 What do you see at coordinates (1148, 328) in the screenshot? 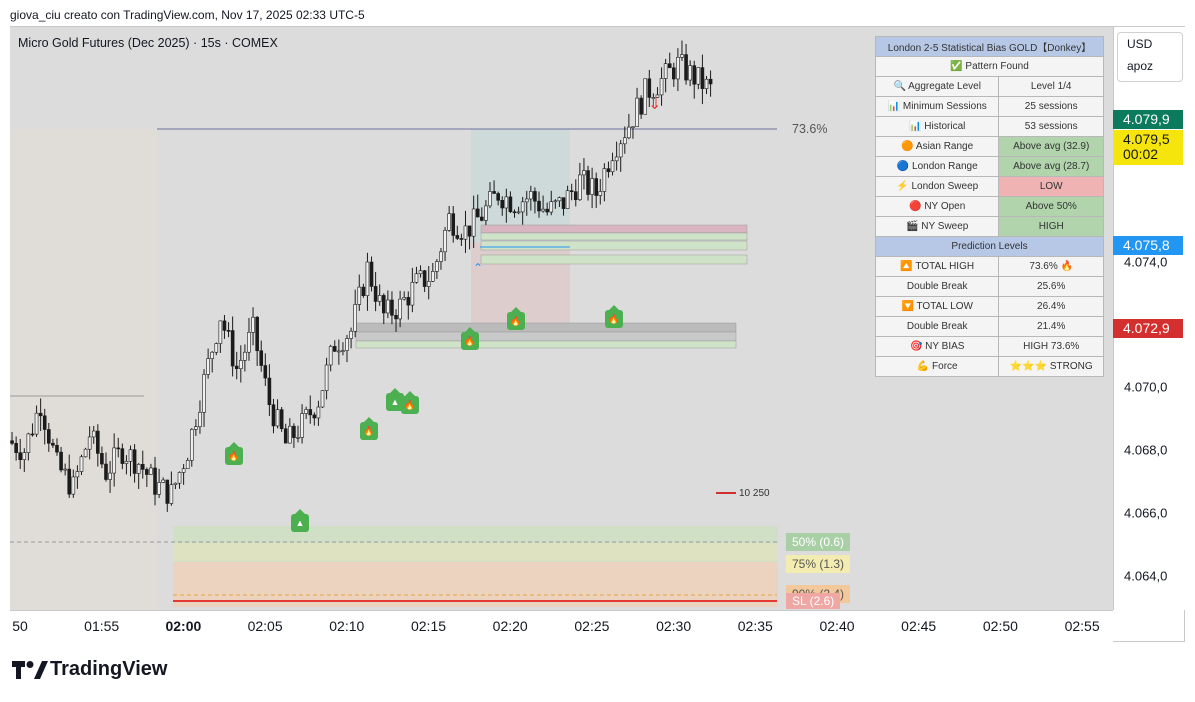
I see `price-label-red: 4.072,9` at bounding box center [1148, 328].